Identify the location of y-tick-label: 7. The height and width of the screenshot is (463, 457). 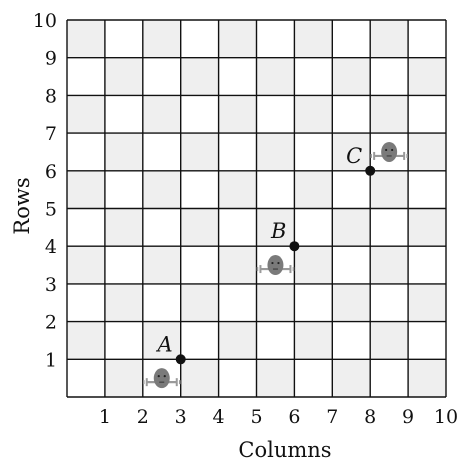
(51, 134).